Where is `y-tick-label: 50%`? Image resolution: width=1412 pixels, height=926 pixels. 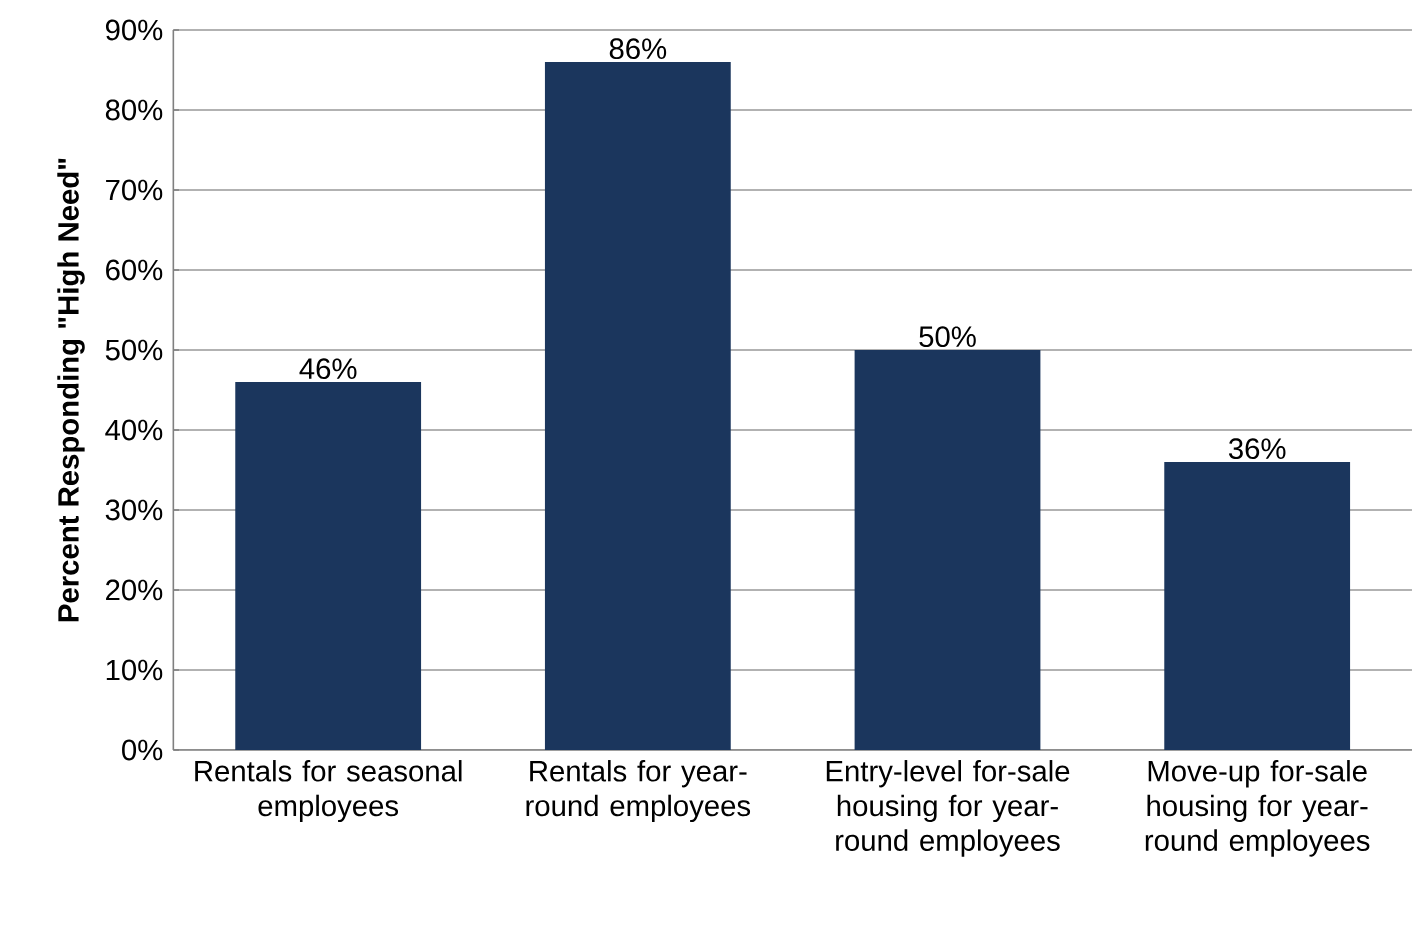
y-tick-label: 50% is located at coordinates (134, 350).